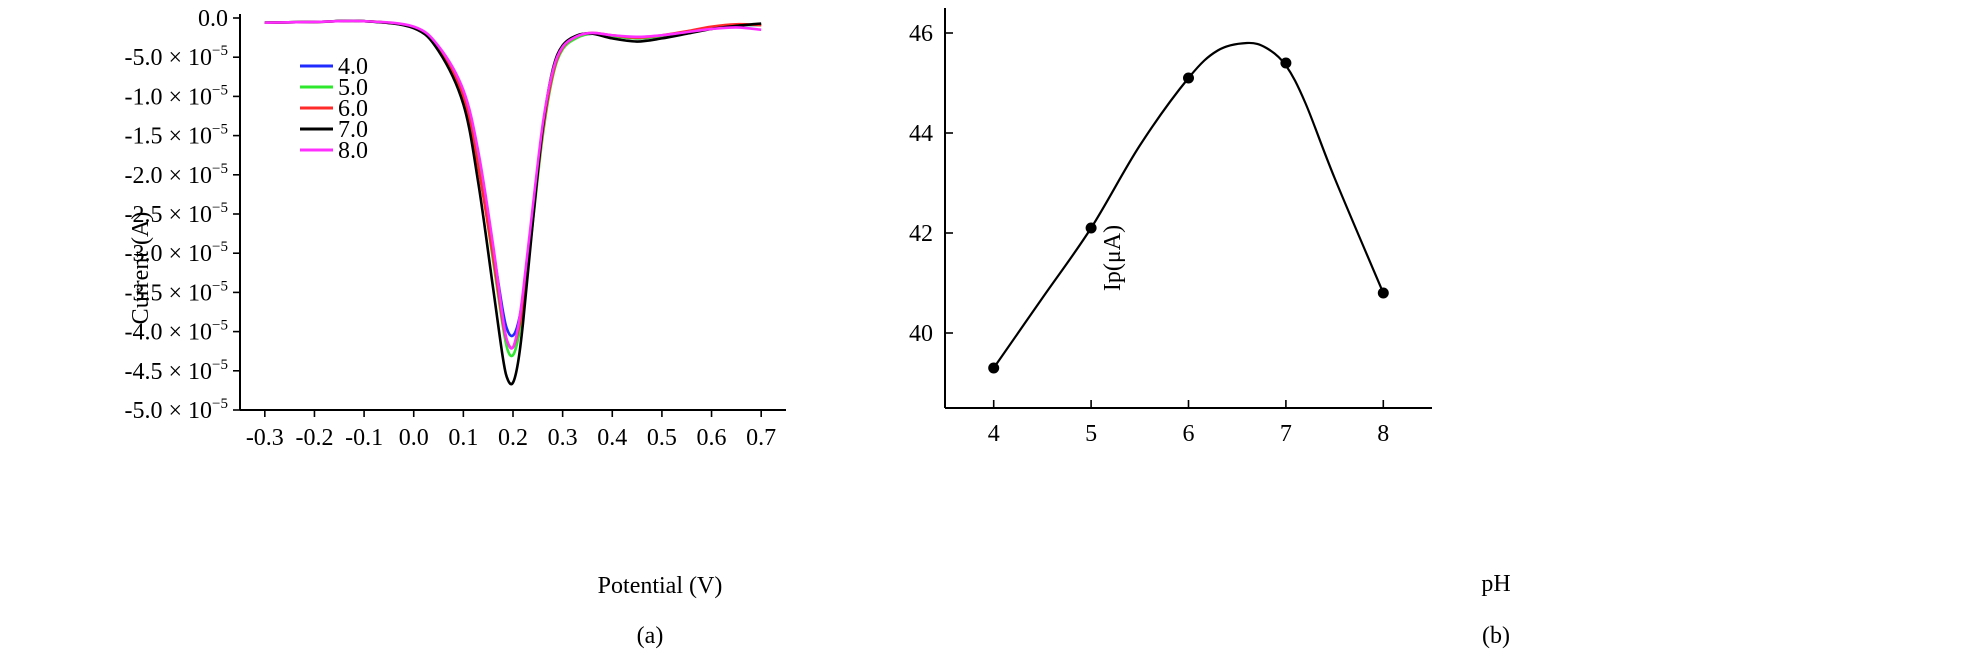 This screenshot has width=1972, height=661. I want to click on chart-b-ytick-label: 46, so click(921, 34).